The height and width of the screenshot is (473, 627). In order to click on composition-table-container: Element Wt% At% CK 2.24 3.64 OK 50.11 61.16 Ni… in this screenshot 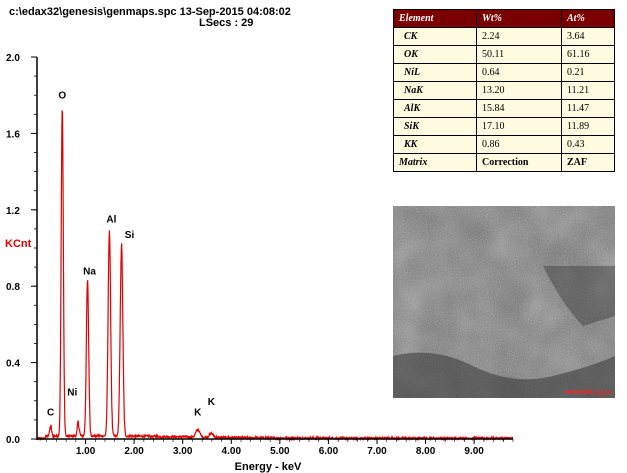, I will do `click(504, 90)`.